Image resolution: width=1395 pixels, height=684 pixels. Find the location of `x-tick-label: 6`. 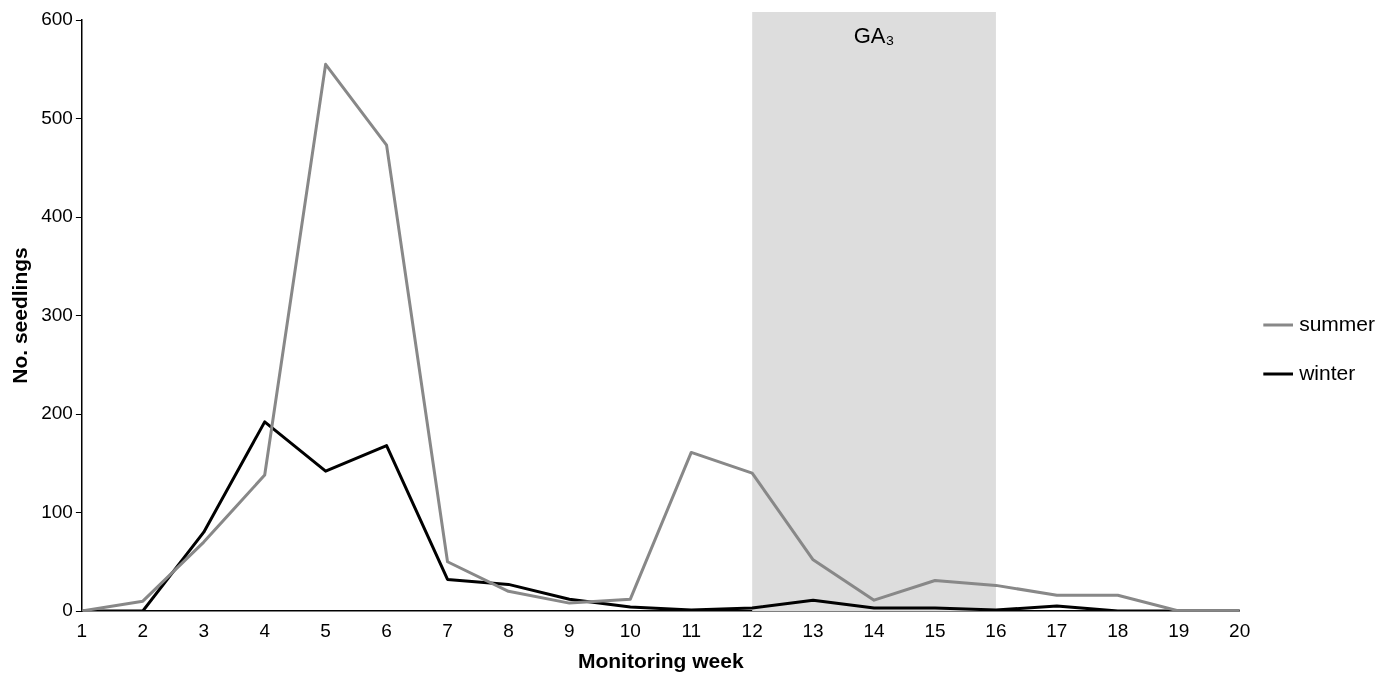

x-tick-label: 6 is located at coordinates (386, 630).